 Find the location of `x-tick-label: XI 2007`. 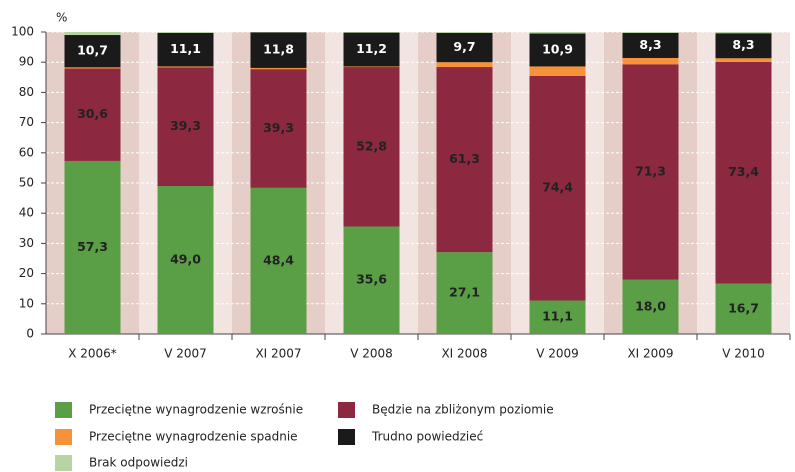

x-tick-label: XI 2007 is located at coordinates (278, 354).